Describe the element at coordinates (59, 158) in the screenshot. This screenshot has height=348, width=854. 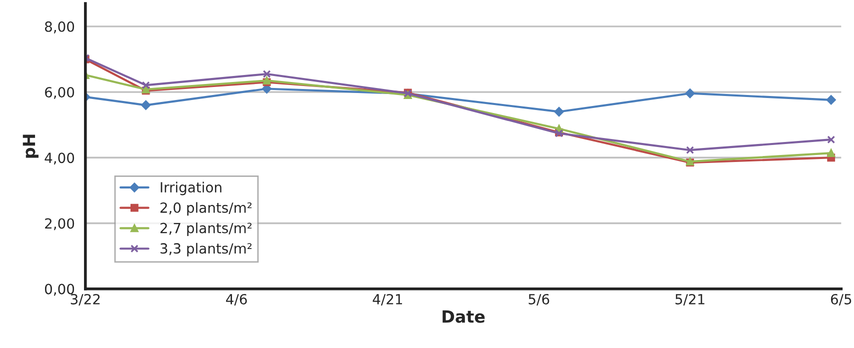
I see `y-tick-label: 4,00` at that location.